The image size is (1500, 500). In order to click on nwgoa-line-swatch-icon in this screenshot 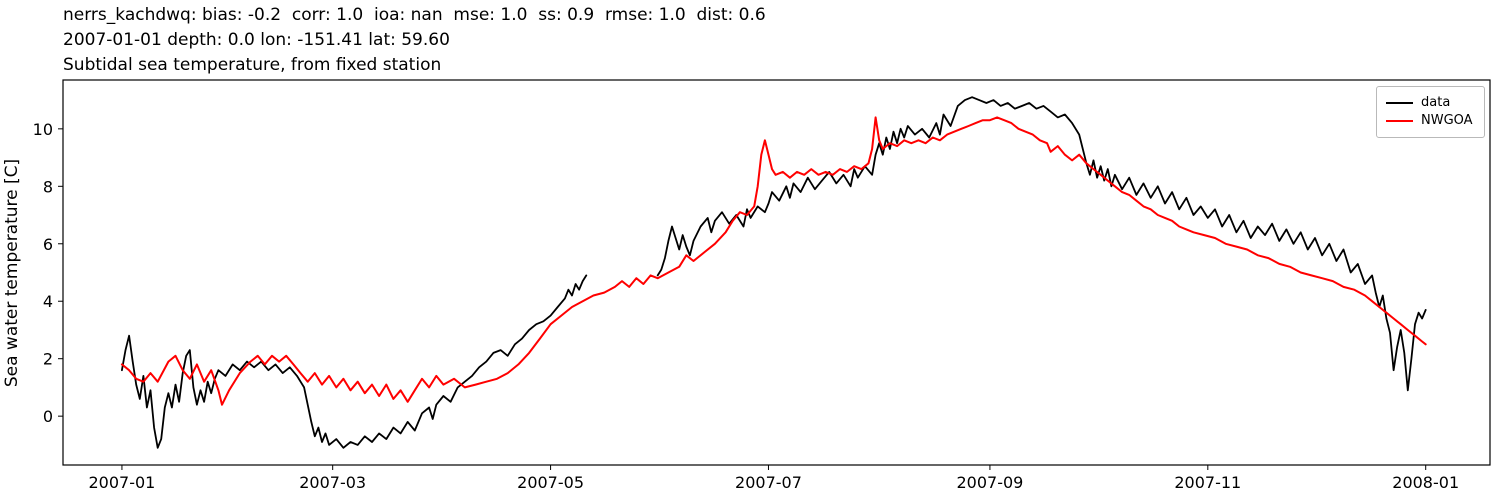, I will do `click(1399, 121)`.